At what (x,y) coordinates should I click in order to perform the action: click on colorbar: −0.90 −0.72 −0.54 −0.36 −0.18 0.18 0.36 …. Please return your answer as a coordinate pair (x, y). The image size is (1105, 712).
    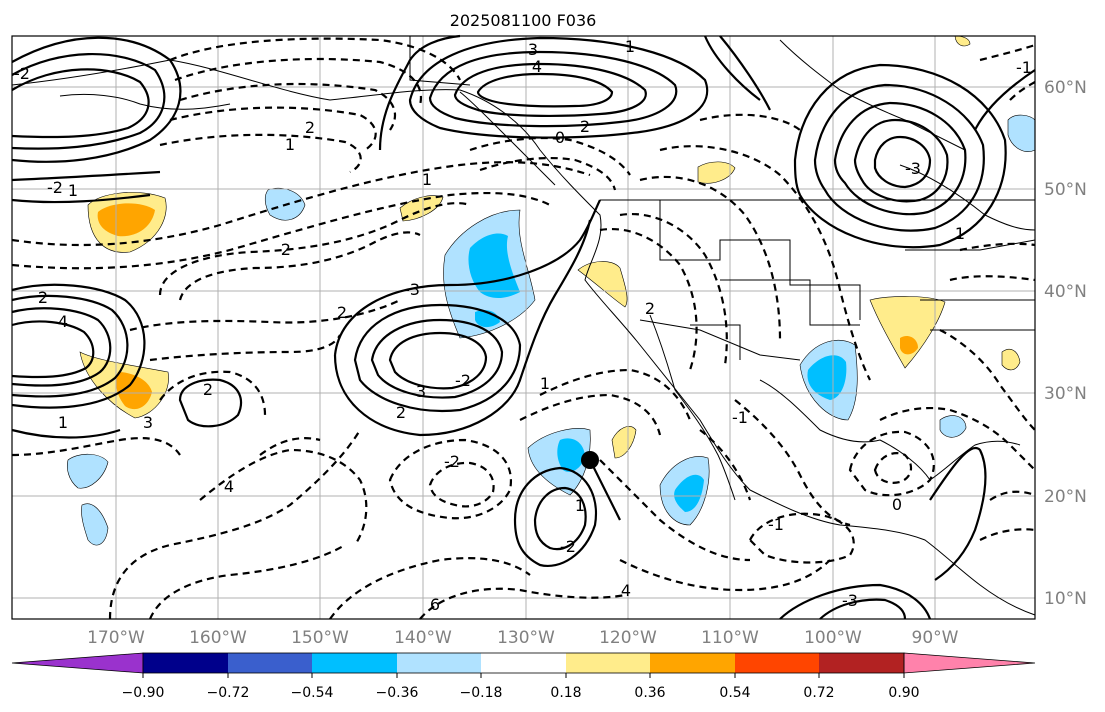
    Looking at the image, I should click on (523, 676).